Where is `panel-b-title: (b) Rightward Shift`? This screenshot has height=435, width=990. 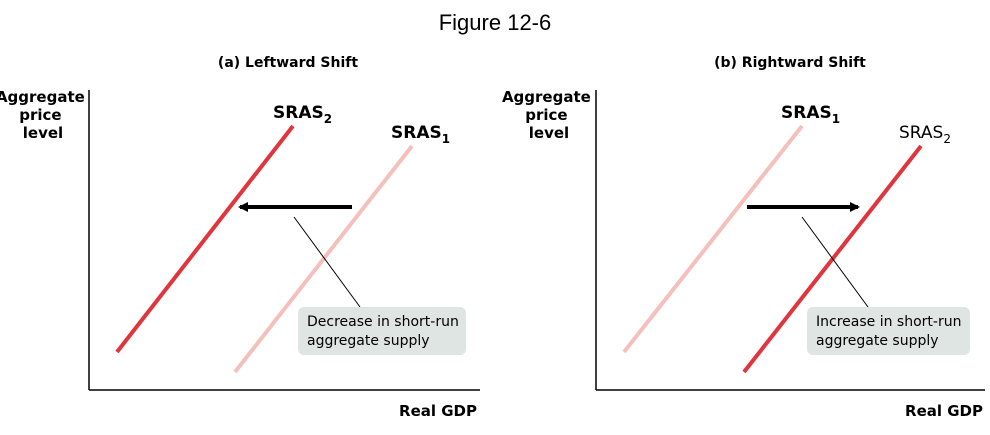 panel-b-title: (b) Rightward Shift is located at coordinates (790, 63).